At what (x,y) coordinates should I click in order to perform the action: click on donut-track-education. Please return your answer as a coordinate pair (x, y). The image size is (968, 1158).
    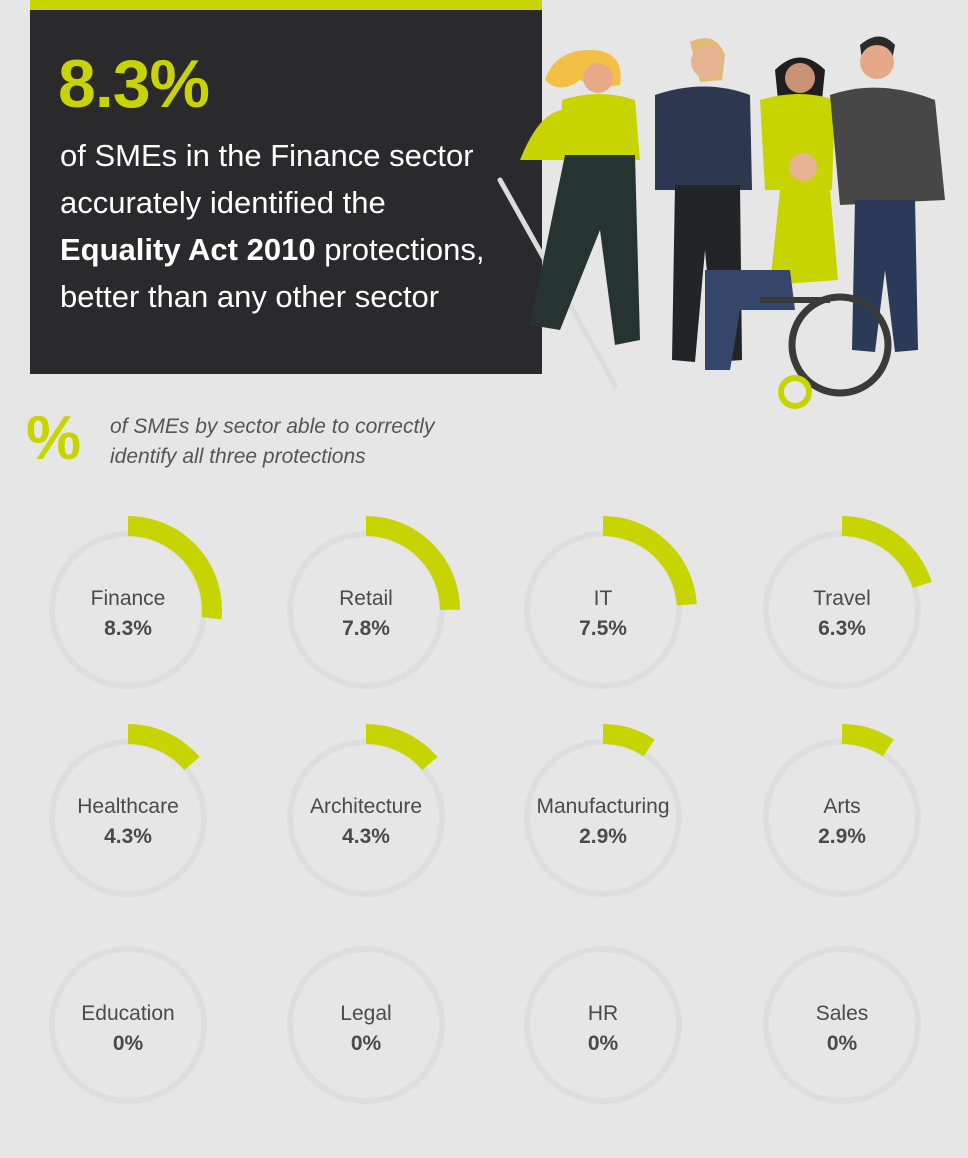
    Looking at the image, I should click on (128, 1025).